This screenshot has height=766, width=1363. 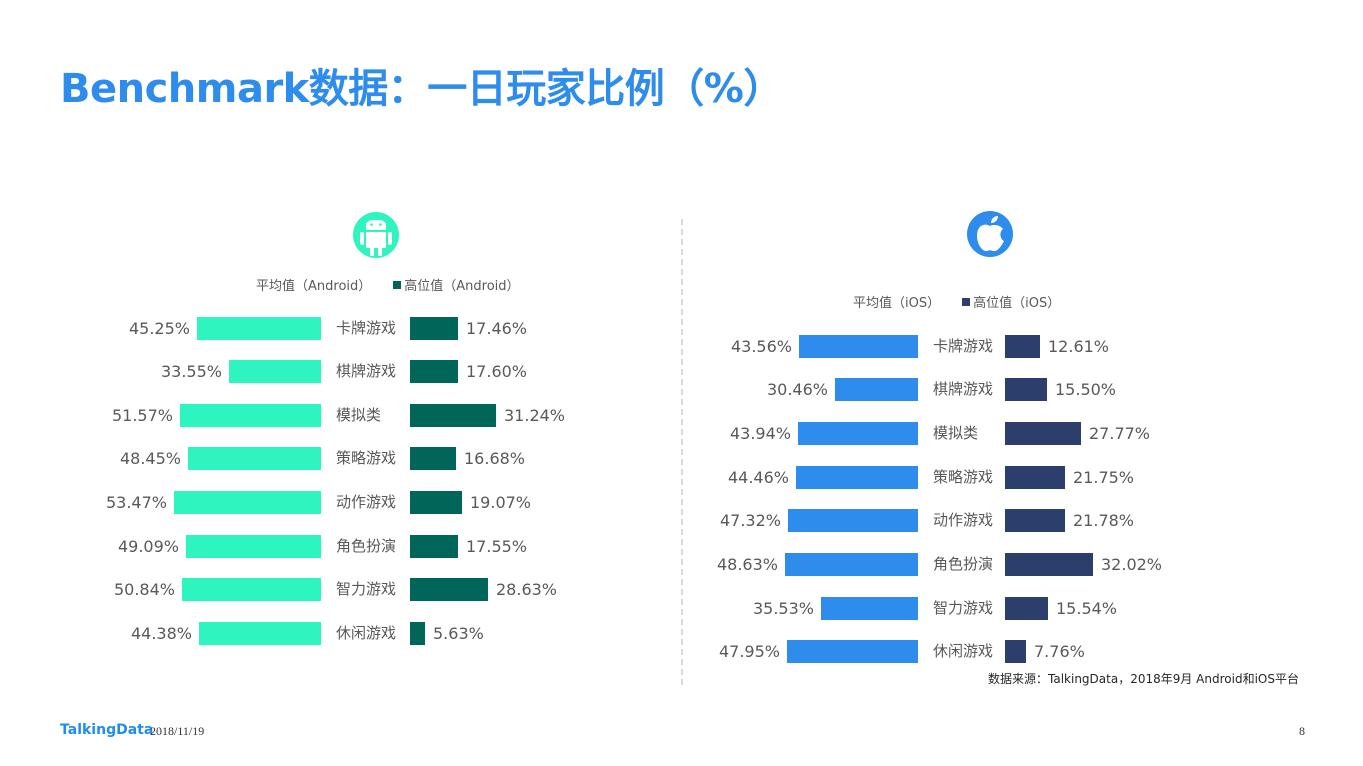 I want to click on high-value-label: 17.60%, so click(x=497, y=371).